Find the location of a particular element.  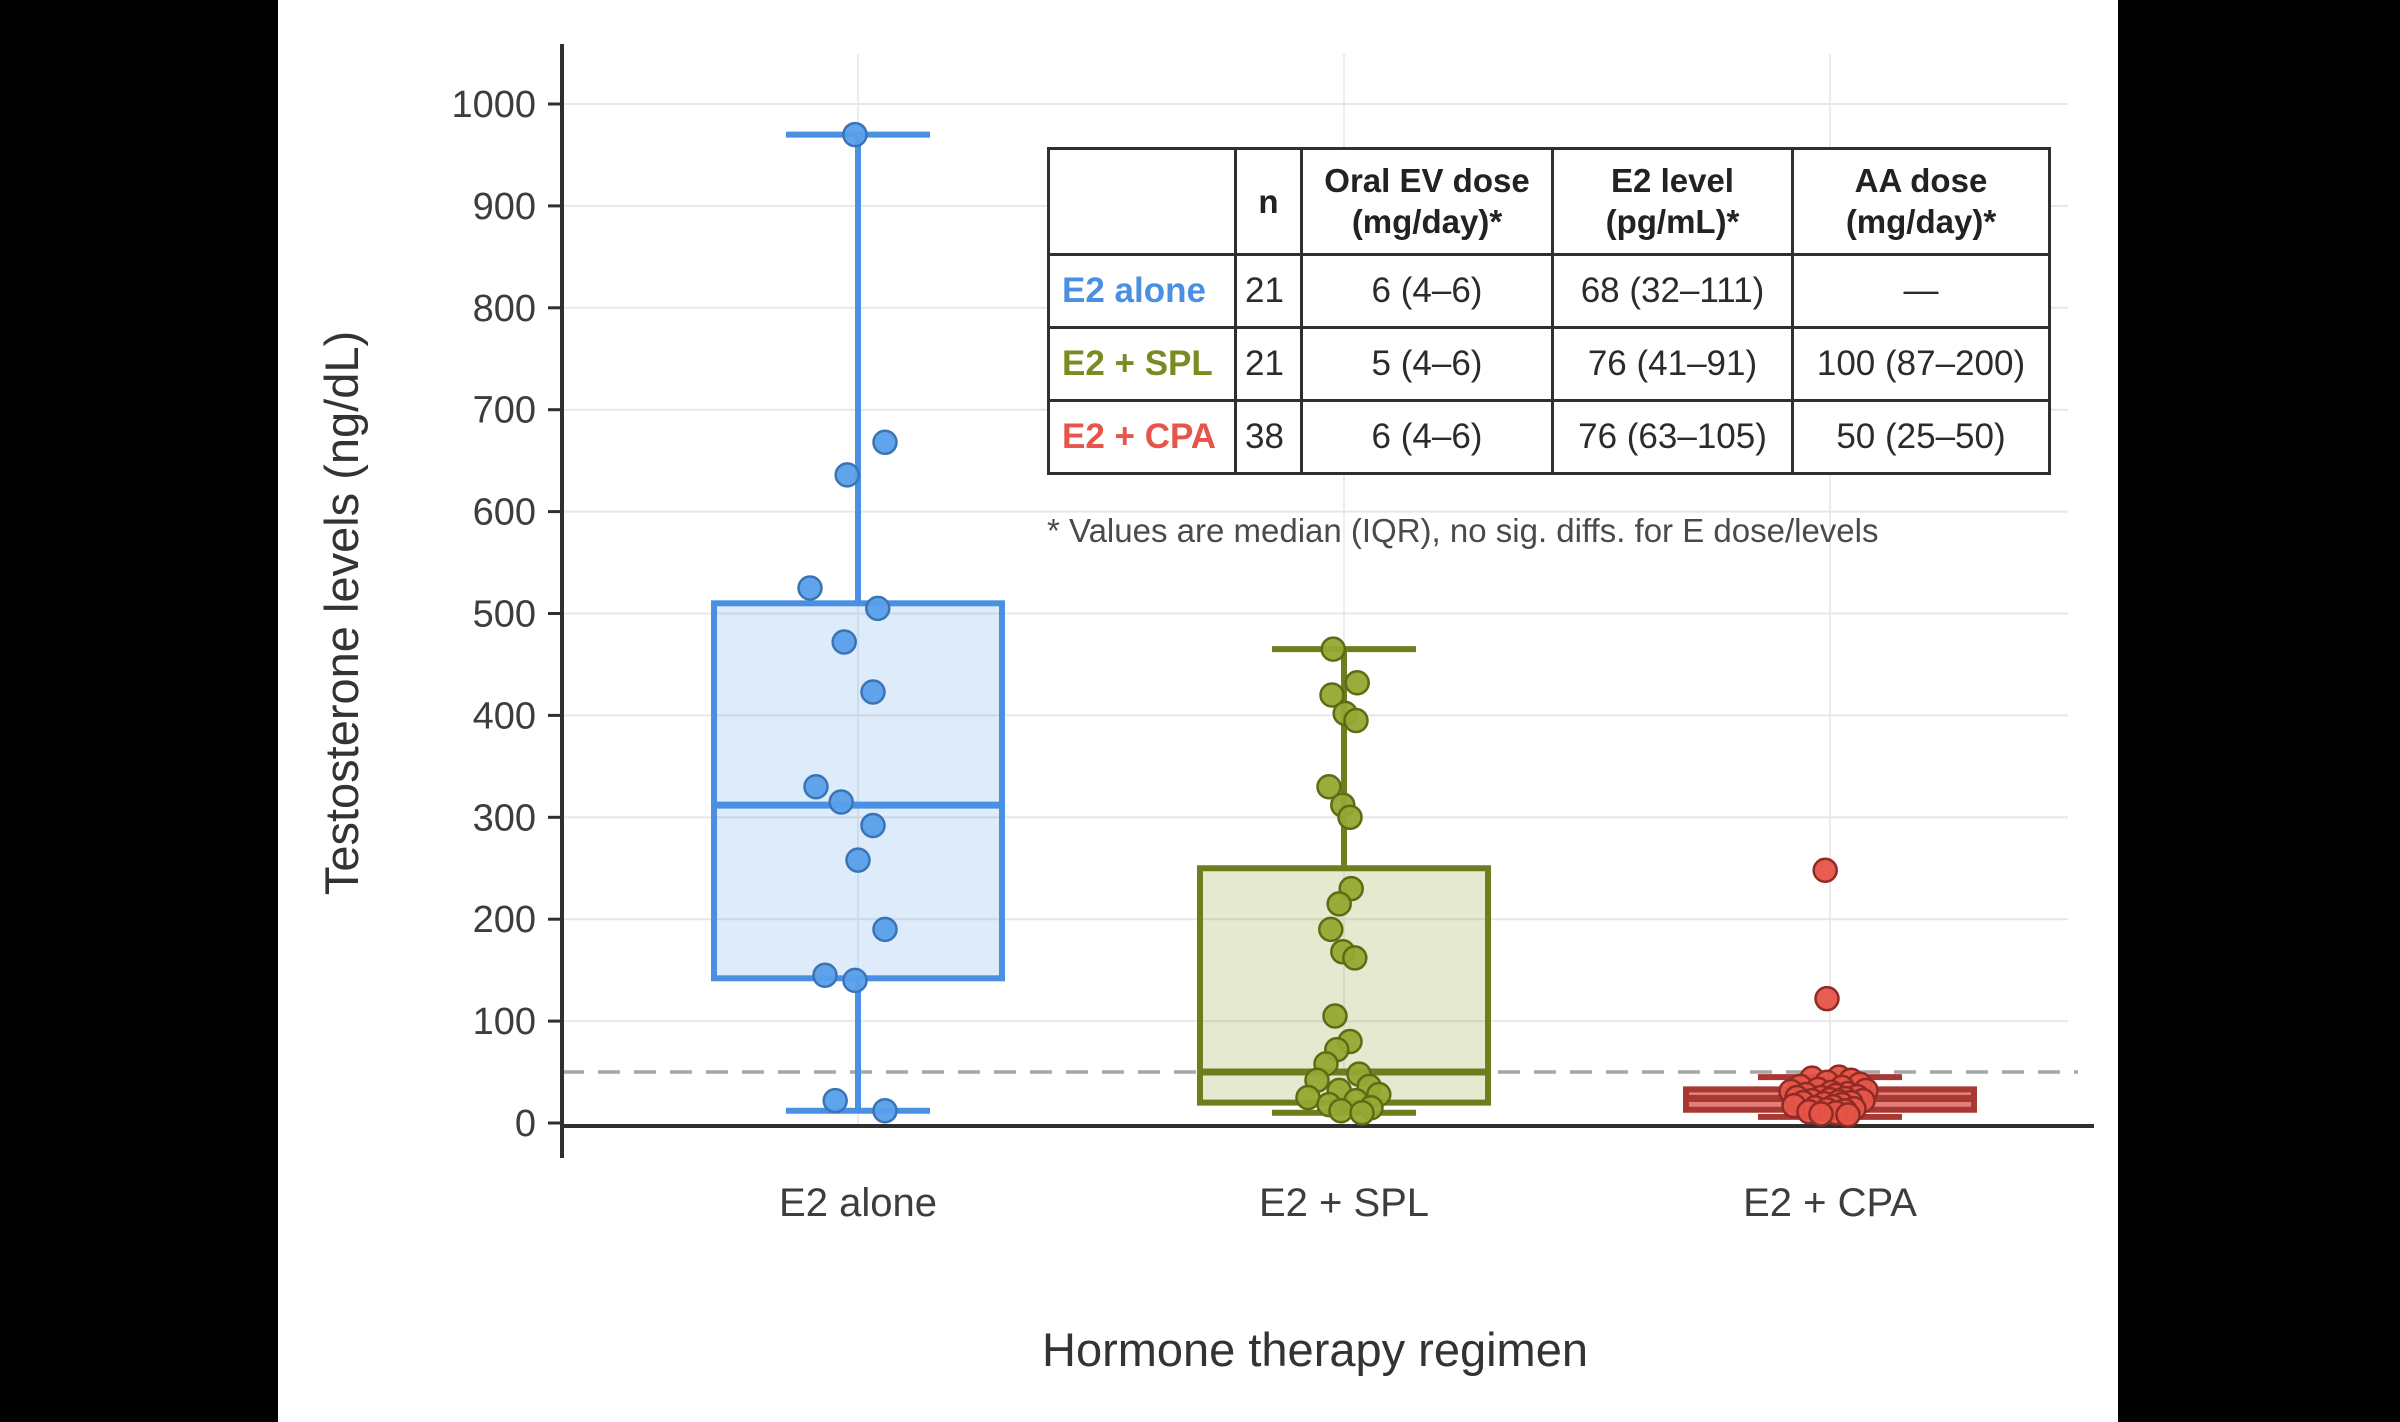

table-header-n: n is located at coordinates (1268, 201).